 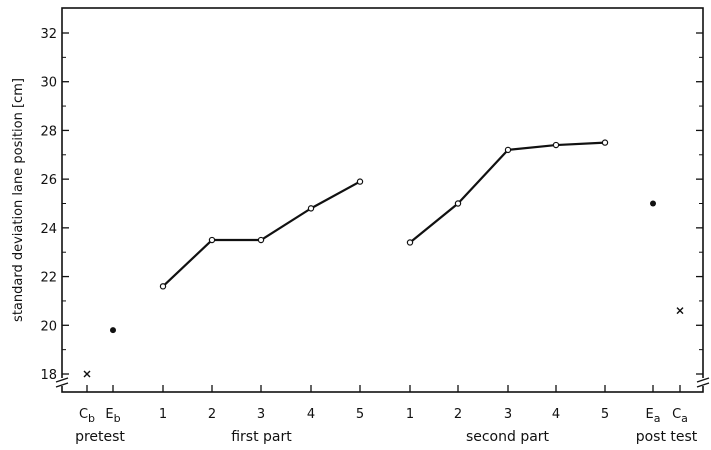 I want to click on y-tick-label: 28, so click(x=48, y=131).